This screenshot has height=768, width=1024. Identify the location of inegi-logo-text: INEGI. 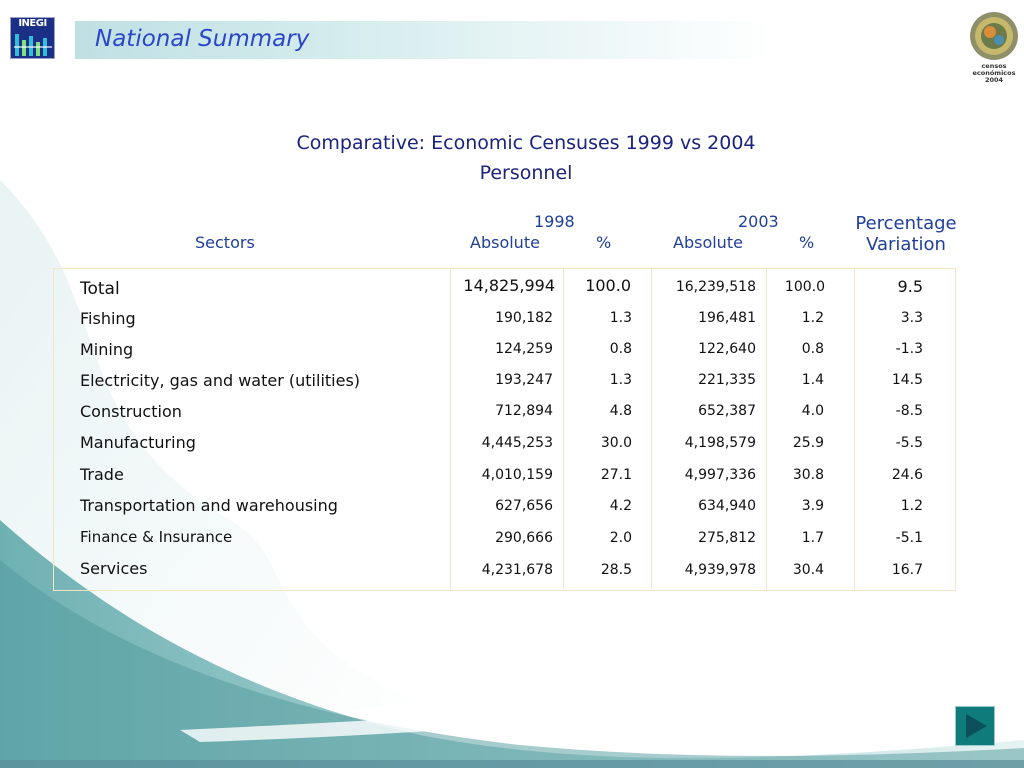
(32, 23).